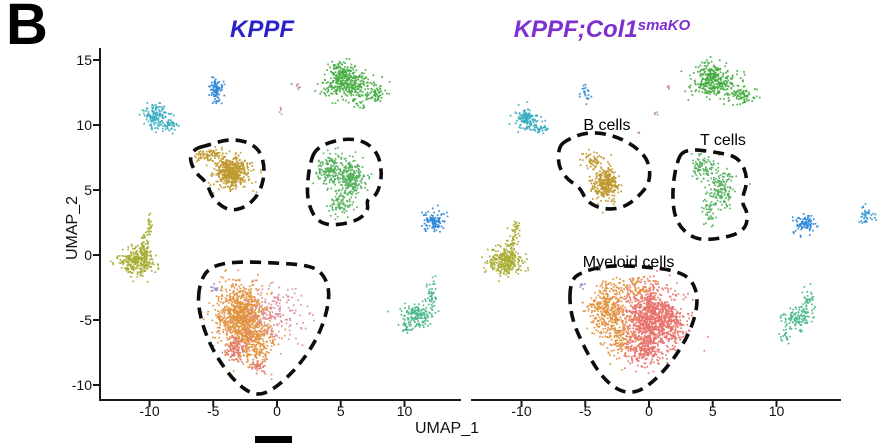  What do you see at coordinates (722, 140) in the screenshot?
I see `gate-label-t-cells: T cells` at bounding box center [722, 140].